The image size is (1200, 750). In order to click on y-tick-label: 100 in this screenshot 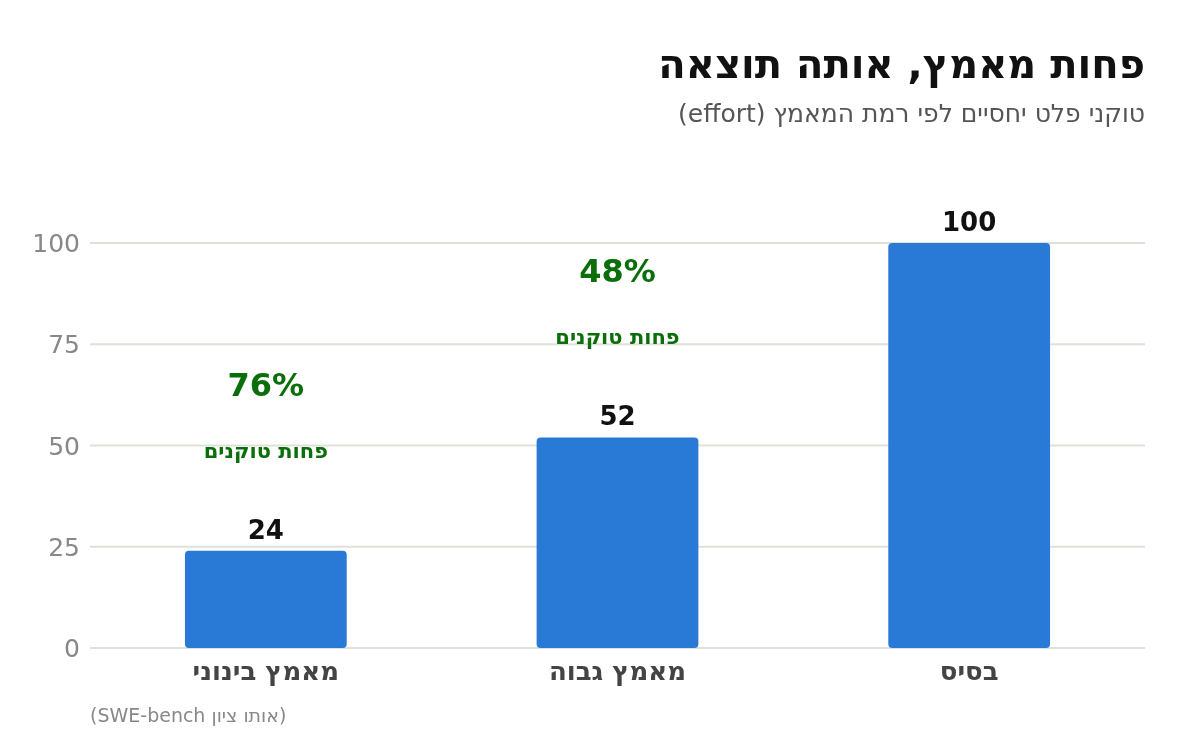, I will do `click(56, 243)`.